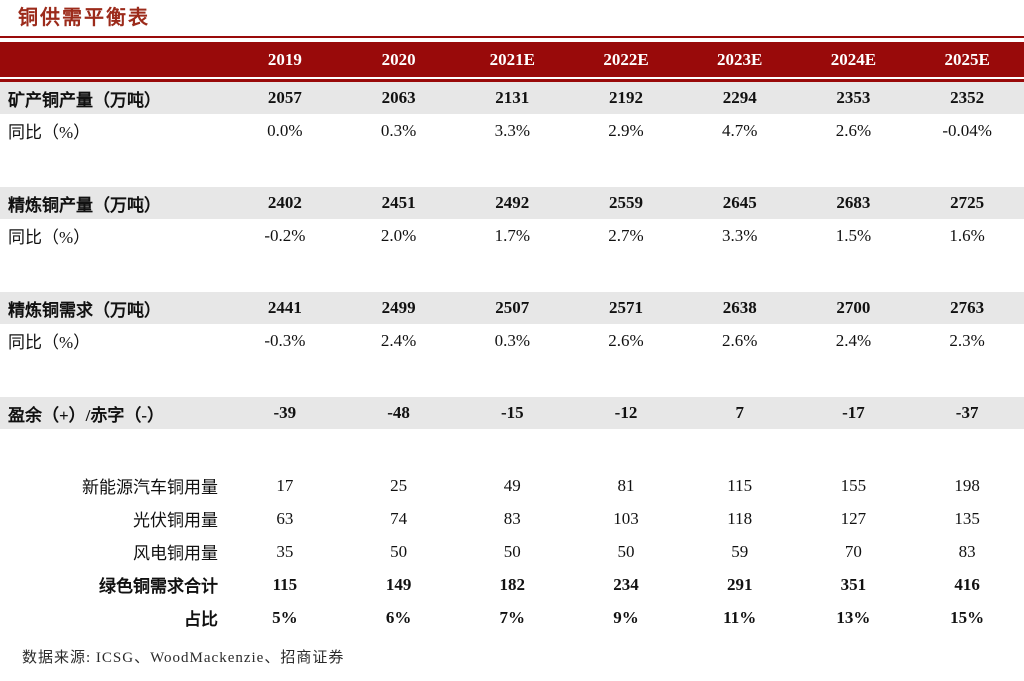  I want to click on green-copper-share-value-2019: 5%, so click(285, 617).